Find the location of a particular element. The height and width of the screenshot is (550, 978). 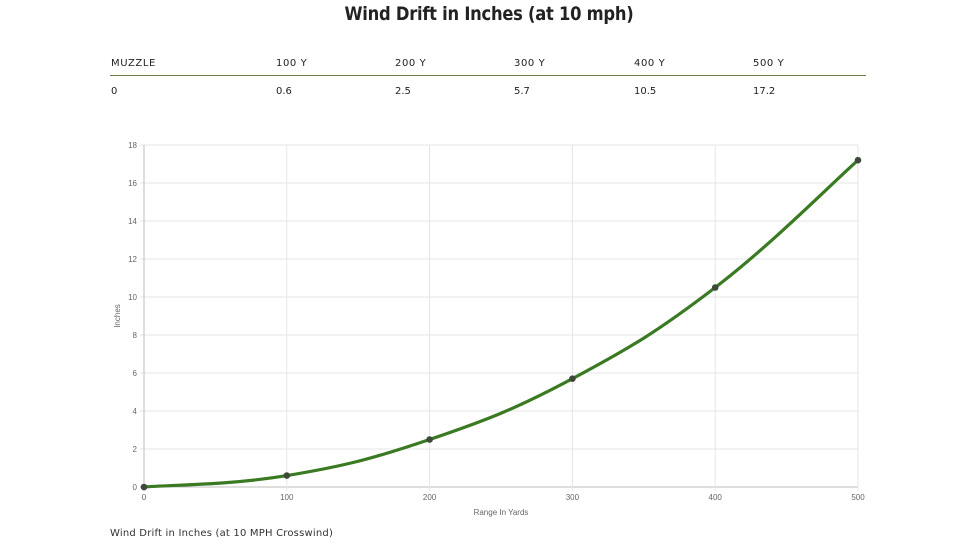

table-header-muzzle: MUZZLE is located at coordinates (192, 66).